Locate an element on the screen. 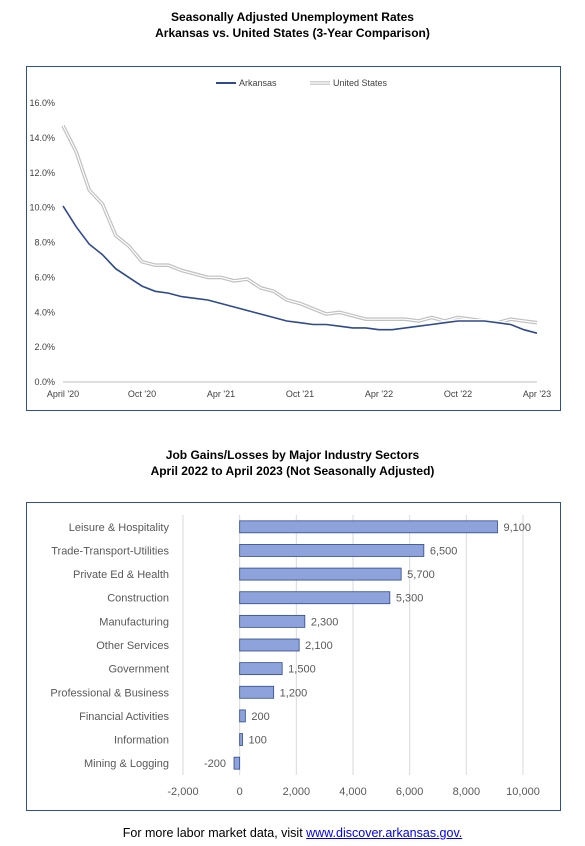 This screenshot has height=846, width=585. data-label: 5,700 is located at coordinates (421, 575).